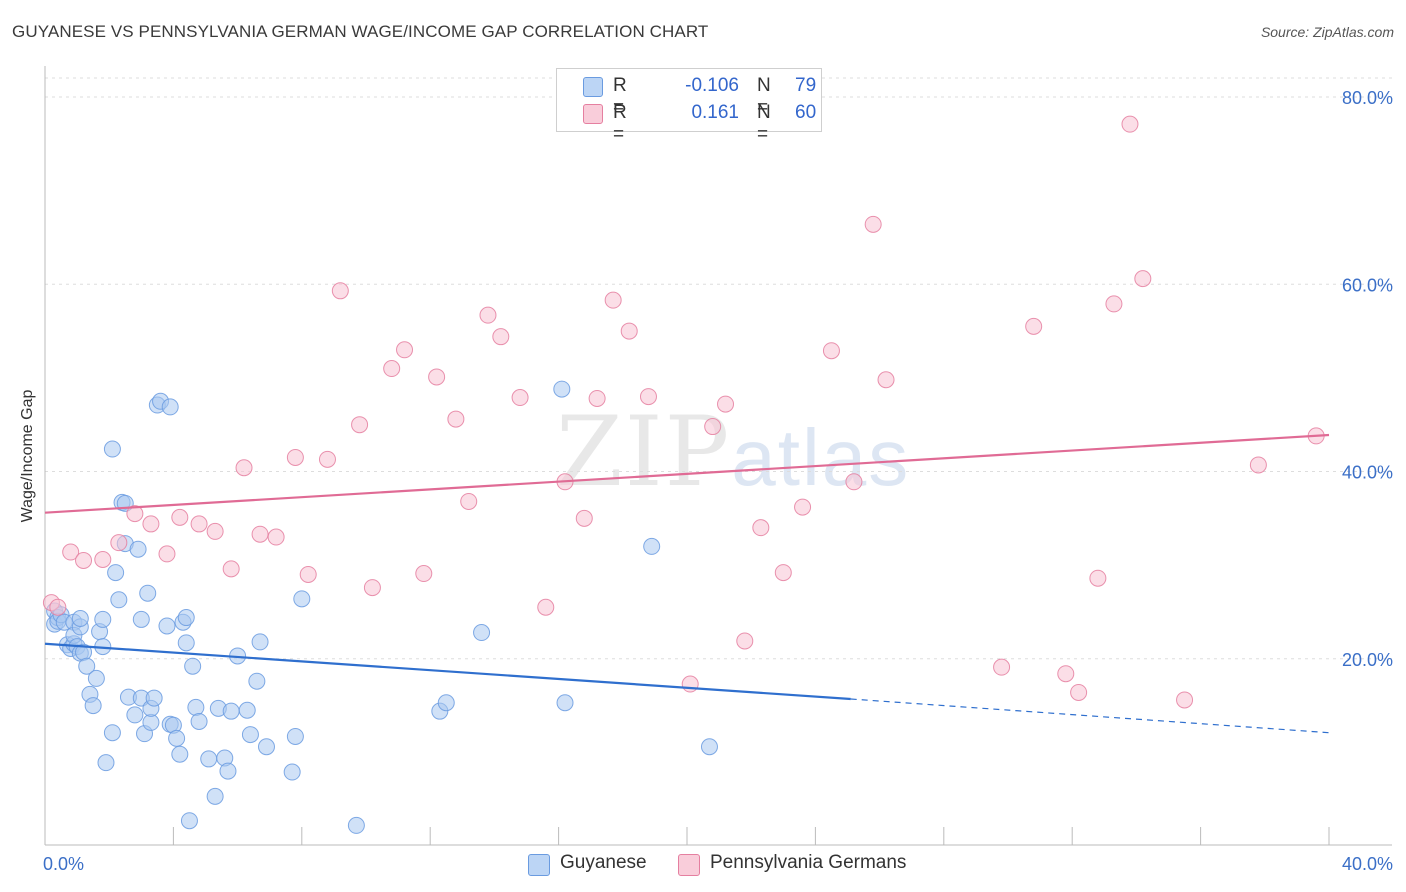 The height and width of the screenshot is (892, 1406). I want to click on legend-r-value: 0.161, so click(715, 112).